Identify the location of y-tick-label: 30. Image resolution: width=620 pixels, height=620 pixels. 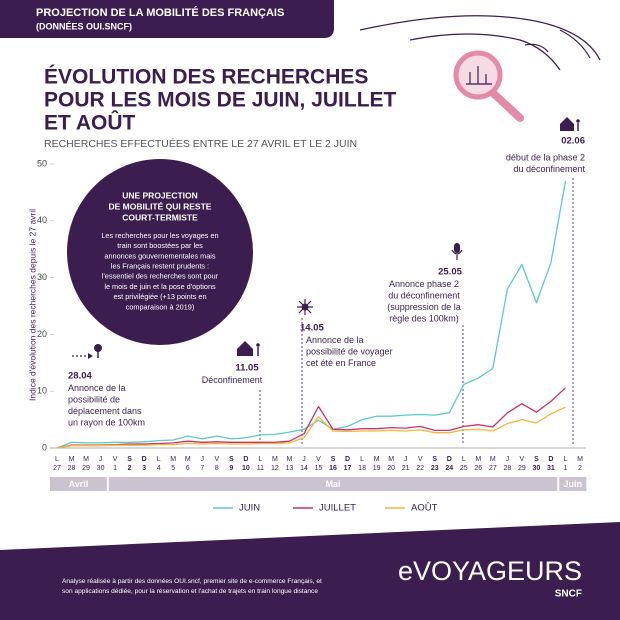
(42, 277).